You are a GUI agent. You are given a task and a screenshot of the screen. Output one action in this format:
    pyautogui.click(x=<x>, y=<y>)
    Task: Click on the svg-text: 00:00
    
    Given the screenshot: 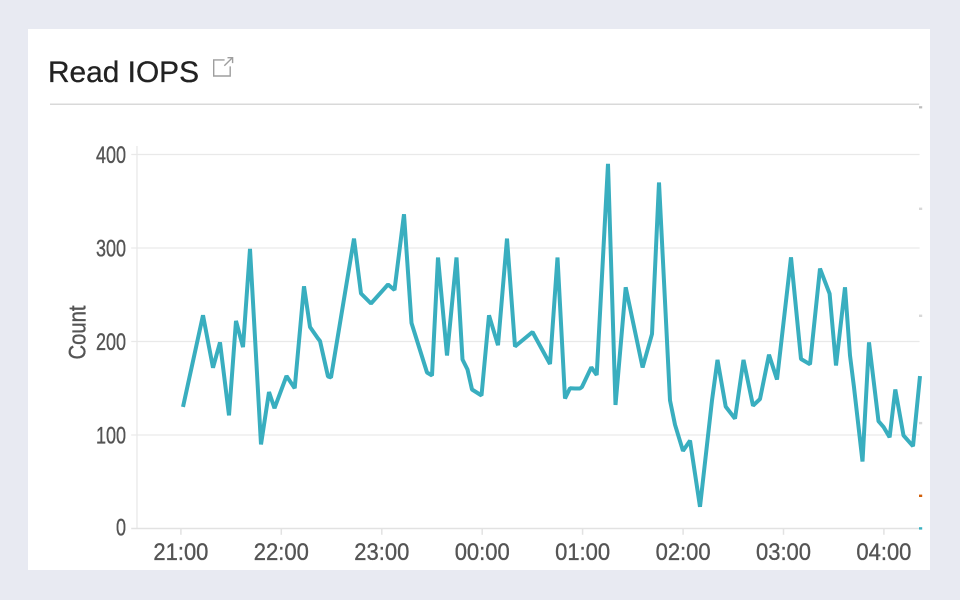 What is the action you would take?
    pyautogui.click(x=482, y=552)
    